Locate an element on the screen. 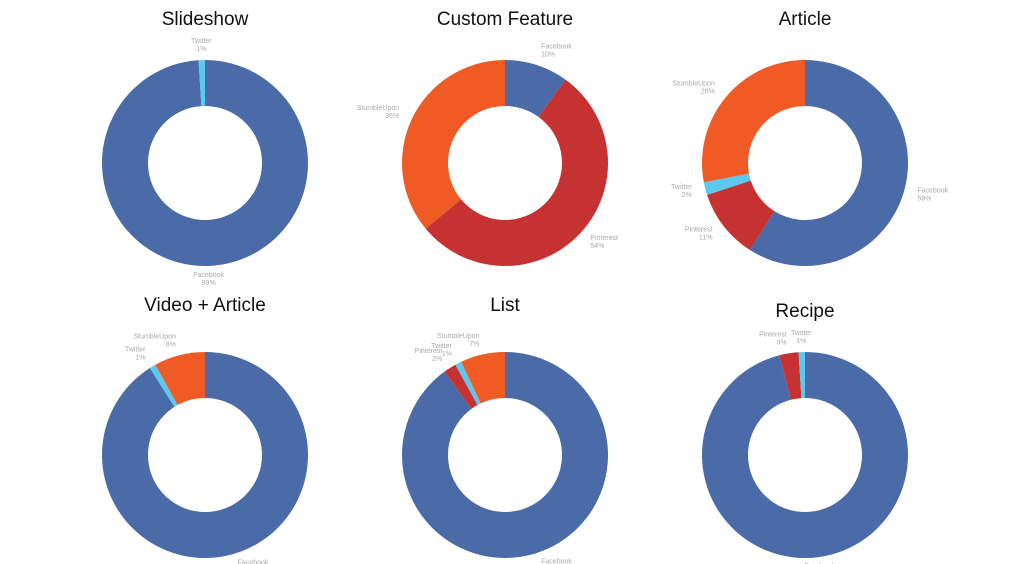 This screenshot has height=564, width=1024. slice-value-label: 59% is located at coordinates (924, 199).